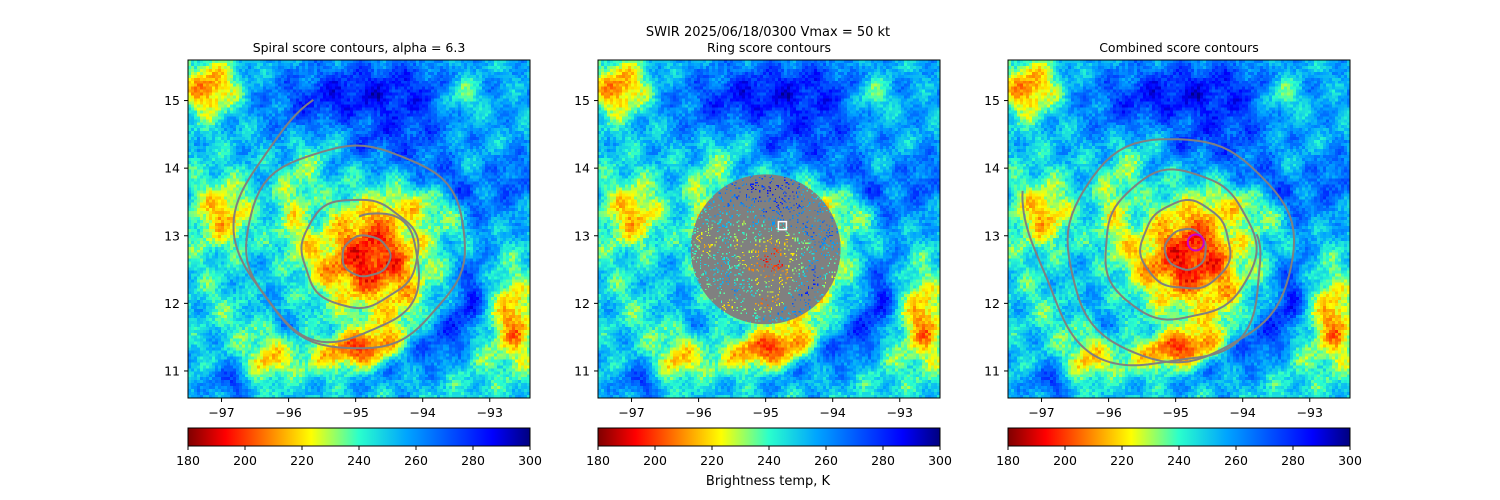 The image size is (1500, 500). I want to click on panel-title: Spiral score contours, alpha = 6.3, so click(359, 47).